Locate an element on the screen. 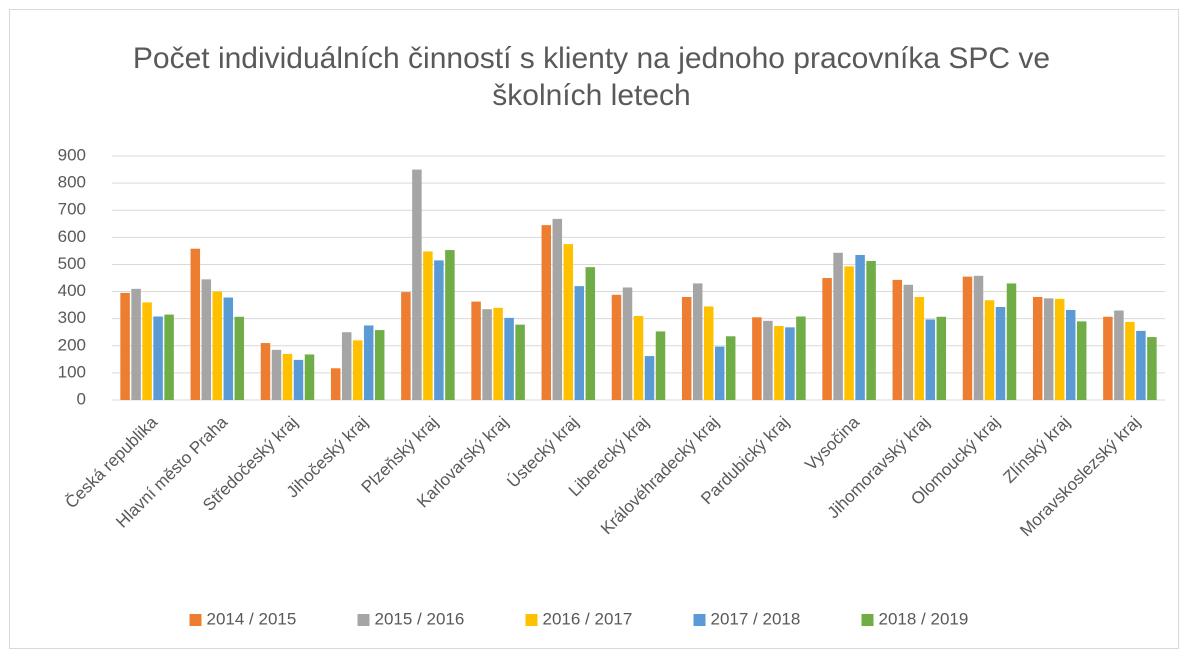  legend-label: 2017 / 2018 is located at coordinates (756, 618).